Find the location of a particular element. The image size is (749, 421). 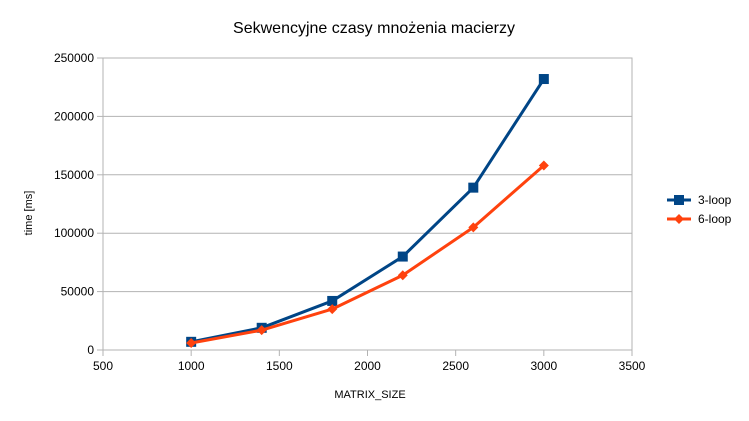

x-axis-label: MATRIX_SIZE is located at coordinates (369, 395).